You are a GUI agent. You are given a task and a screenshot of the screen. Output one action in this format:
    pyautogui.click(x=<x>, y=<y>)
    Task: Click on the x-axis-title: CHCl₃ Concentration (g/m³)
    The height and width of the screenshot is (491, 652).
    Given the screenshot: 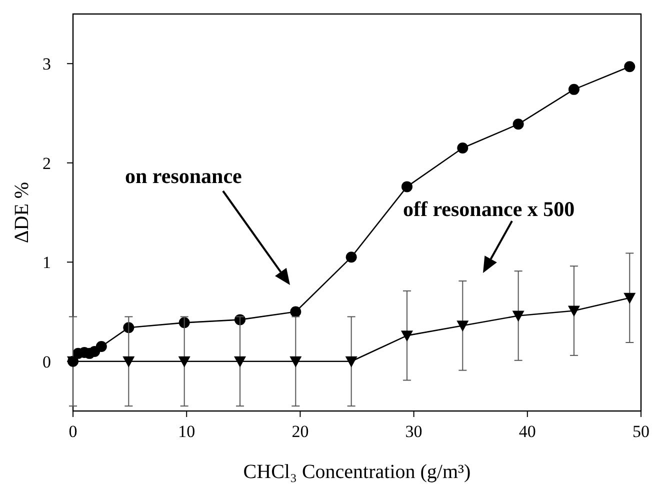 What is the action you would take?
    pyautogui.click(x=357, y=472)
    